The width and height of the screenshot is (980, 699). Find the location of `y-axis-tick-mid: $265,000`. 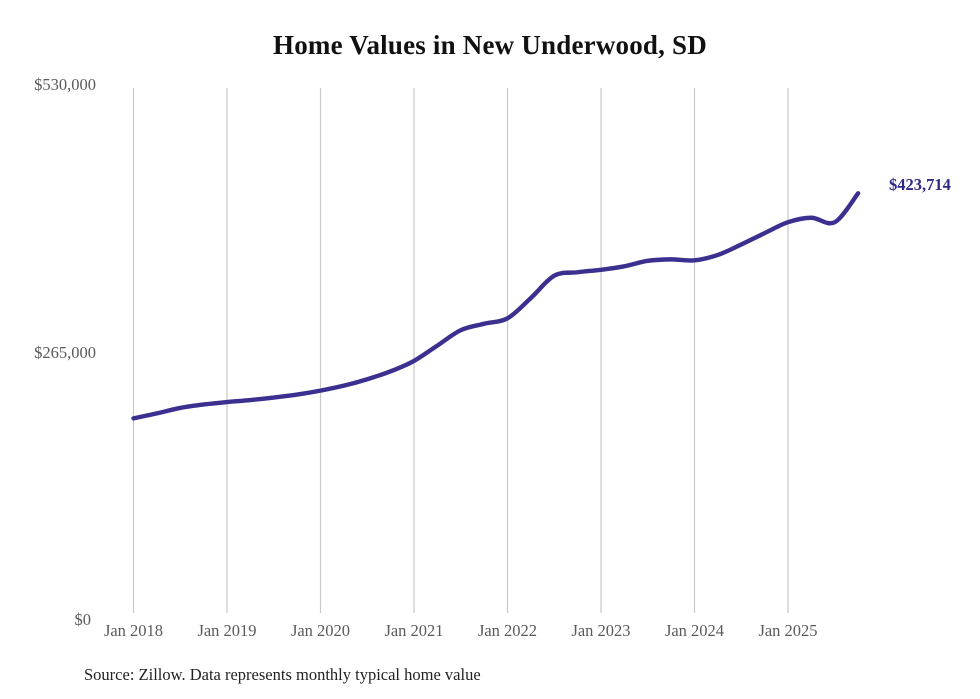

y-axis-tick-mid: $265,000 is located at coordinates (65, 352).